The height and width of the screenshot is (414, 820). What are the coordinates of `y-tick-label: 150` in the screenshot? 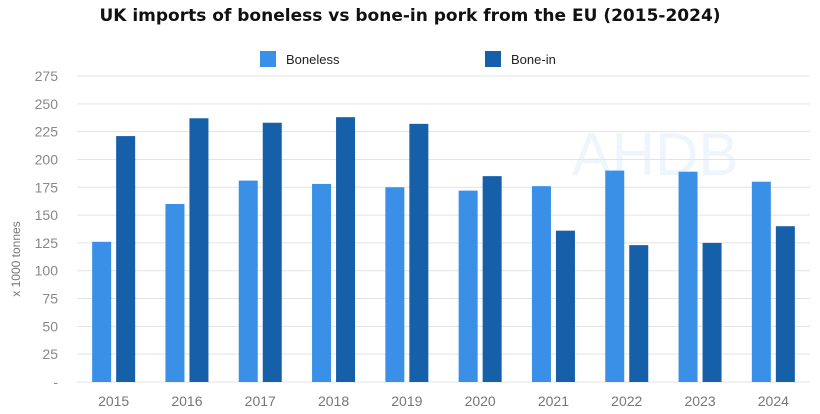 It's located at (47, 215).